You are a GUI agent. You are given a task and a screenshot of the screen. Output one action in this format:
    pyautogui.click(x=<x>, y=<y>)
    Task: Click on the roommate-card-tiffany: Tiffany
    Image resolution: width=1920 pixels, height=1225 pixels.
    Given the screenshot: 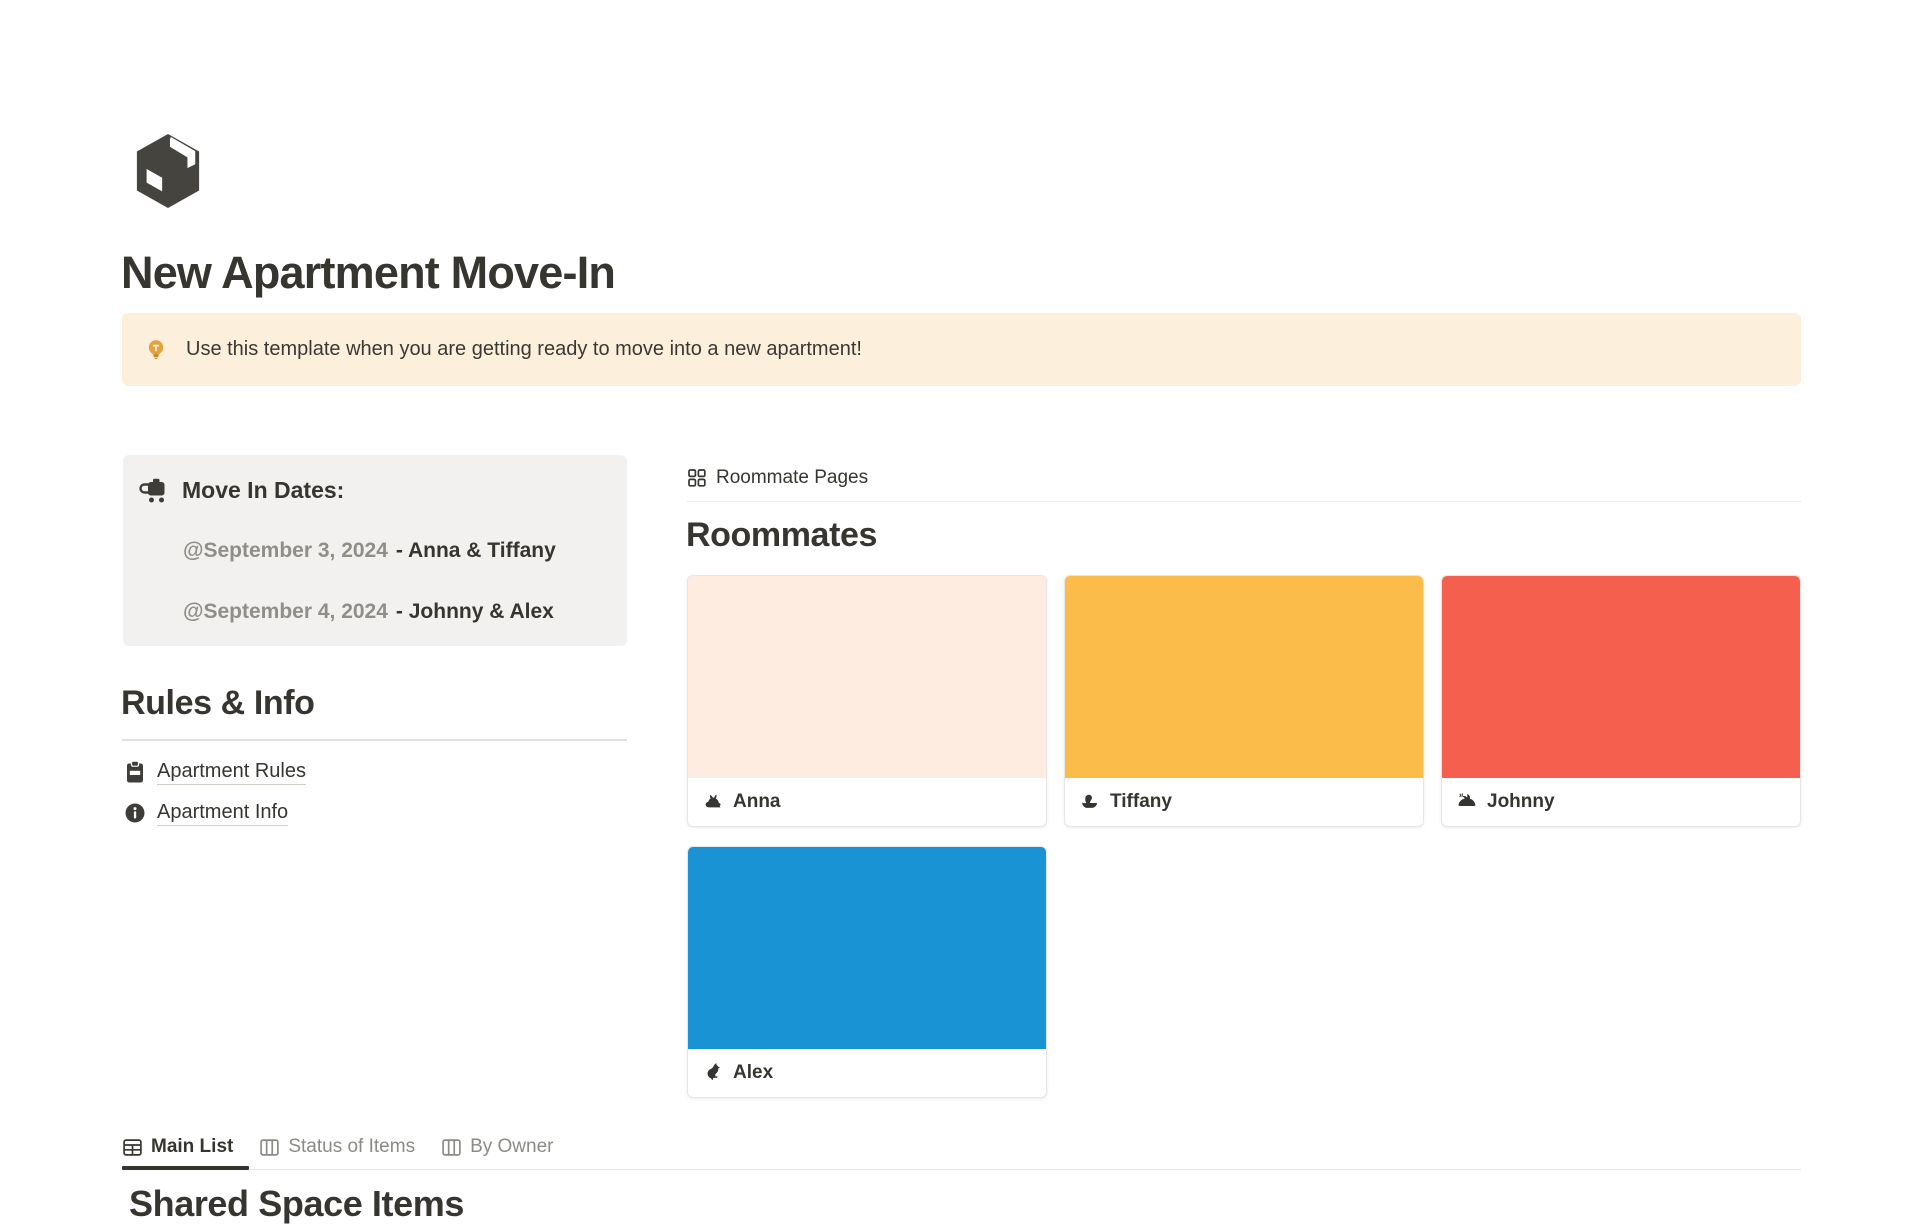 What is the action you would take?
    pyautogui.click(x=1244, y=701)
    